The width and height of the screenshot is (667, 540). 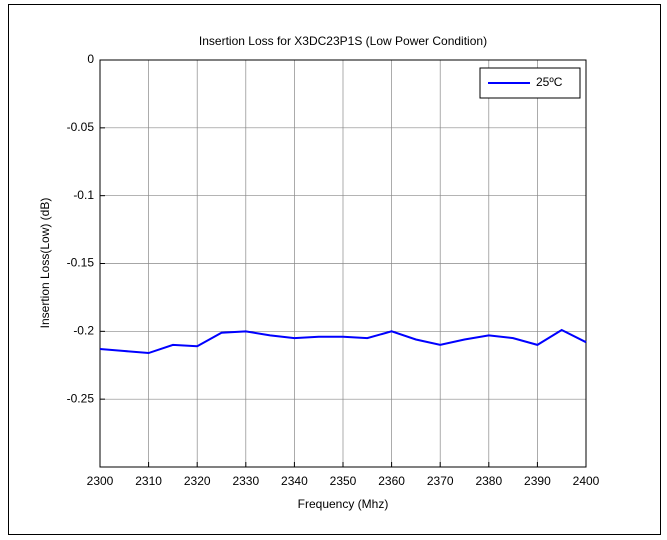 I want to click on y-tick-label: -0.15, so click(x=81, y=263).